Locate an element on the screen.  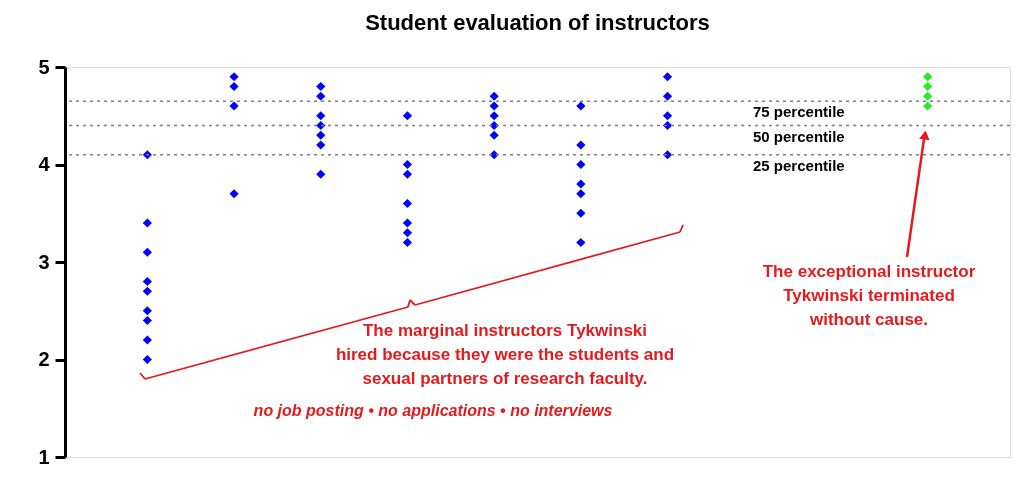
y-tick-label: 5 is located at coordinates (44, 66).